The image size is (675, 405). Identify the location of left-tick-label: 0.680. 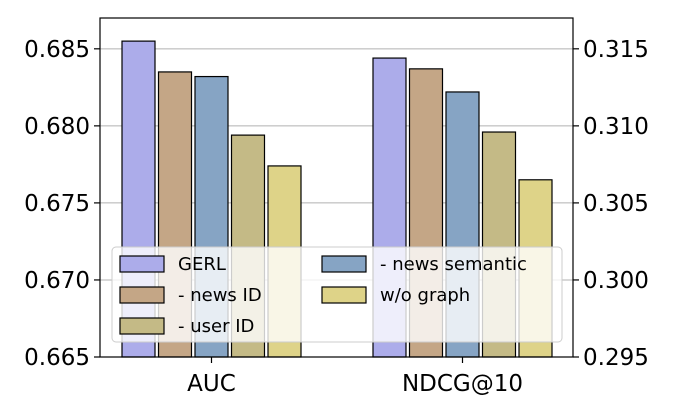
(57, 127).